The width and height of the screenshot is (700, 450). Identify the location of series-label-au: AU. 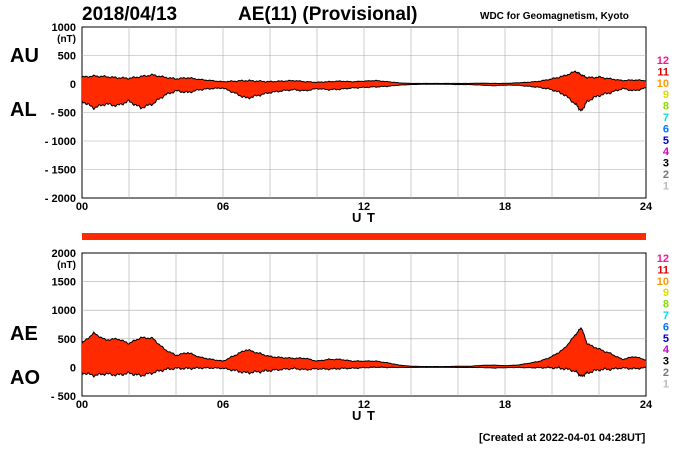
(24, 56).